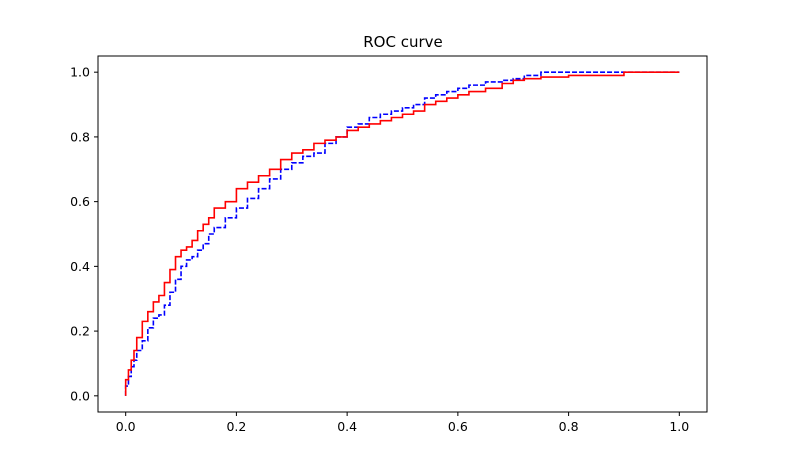  What do you see at coordinates (569, 426) in the screenshot?
I see `x-tick-label: 0.8` at bounding box center [569, 426].